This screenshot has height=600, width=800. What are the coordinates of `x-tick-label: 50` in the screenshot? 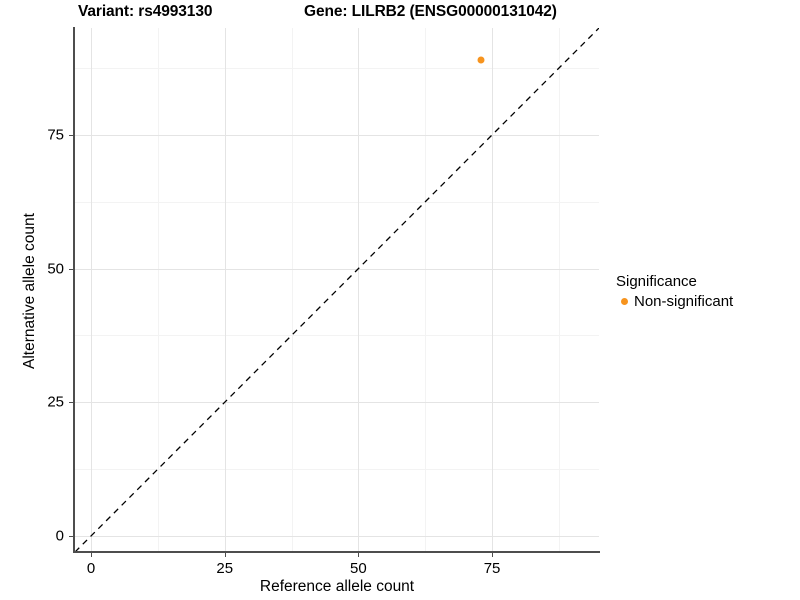 It's located at (358, 568).